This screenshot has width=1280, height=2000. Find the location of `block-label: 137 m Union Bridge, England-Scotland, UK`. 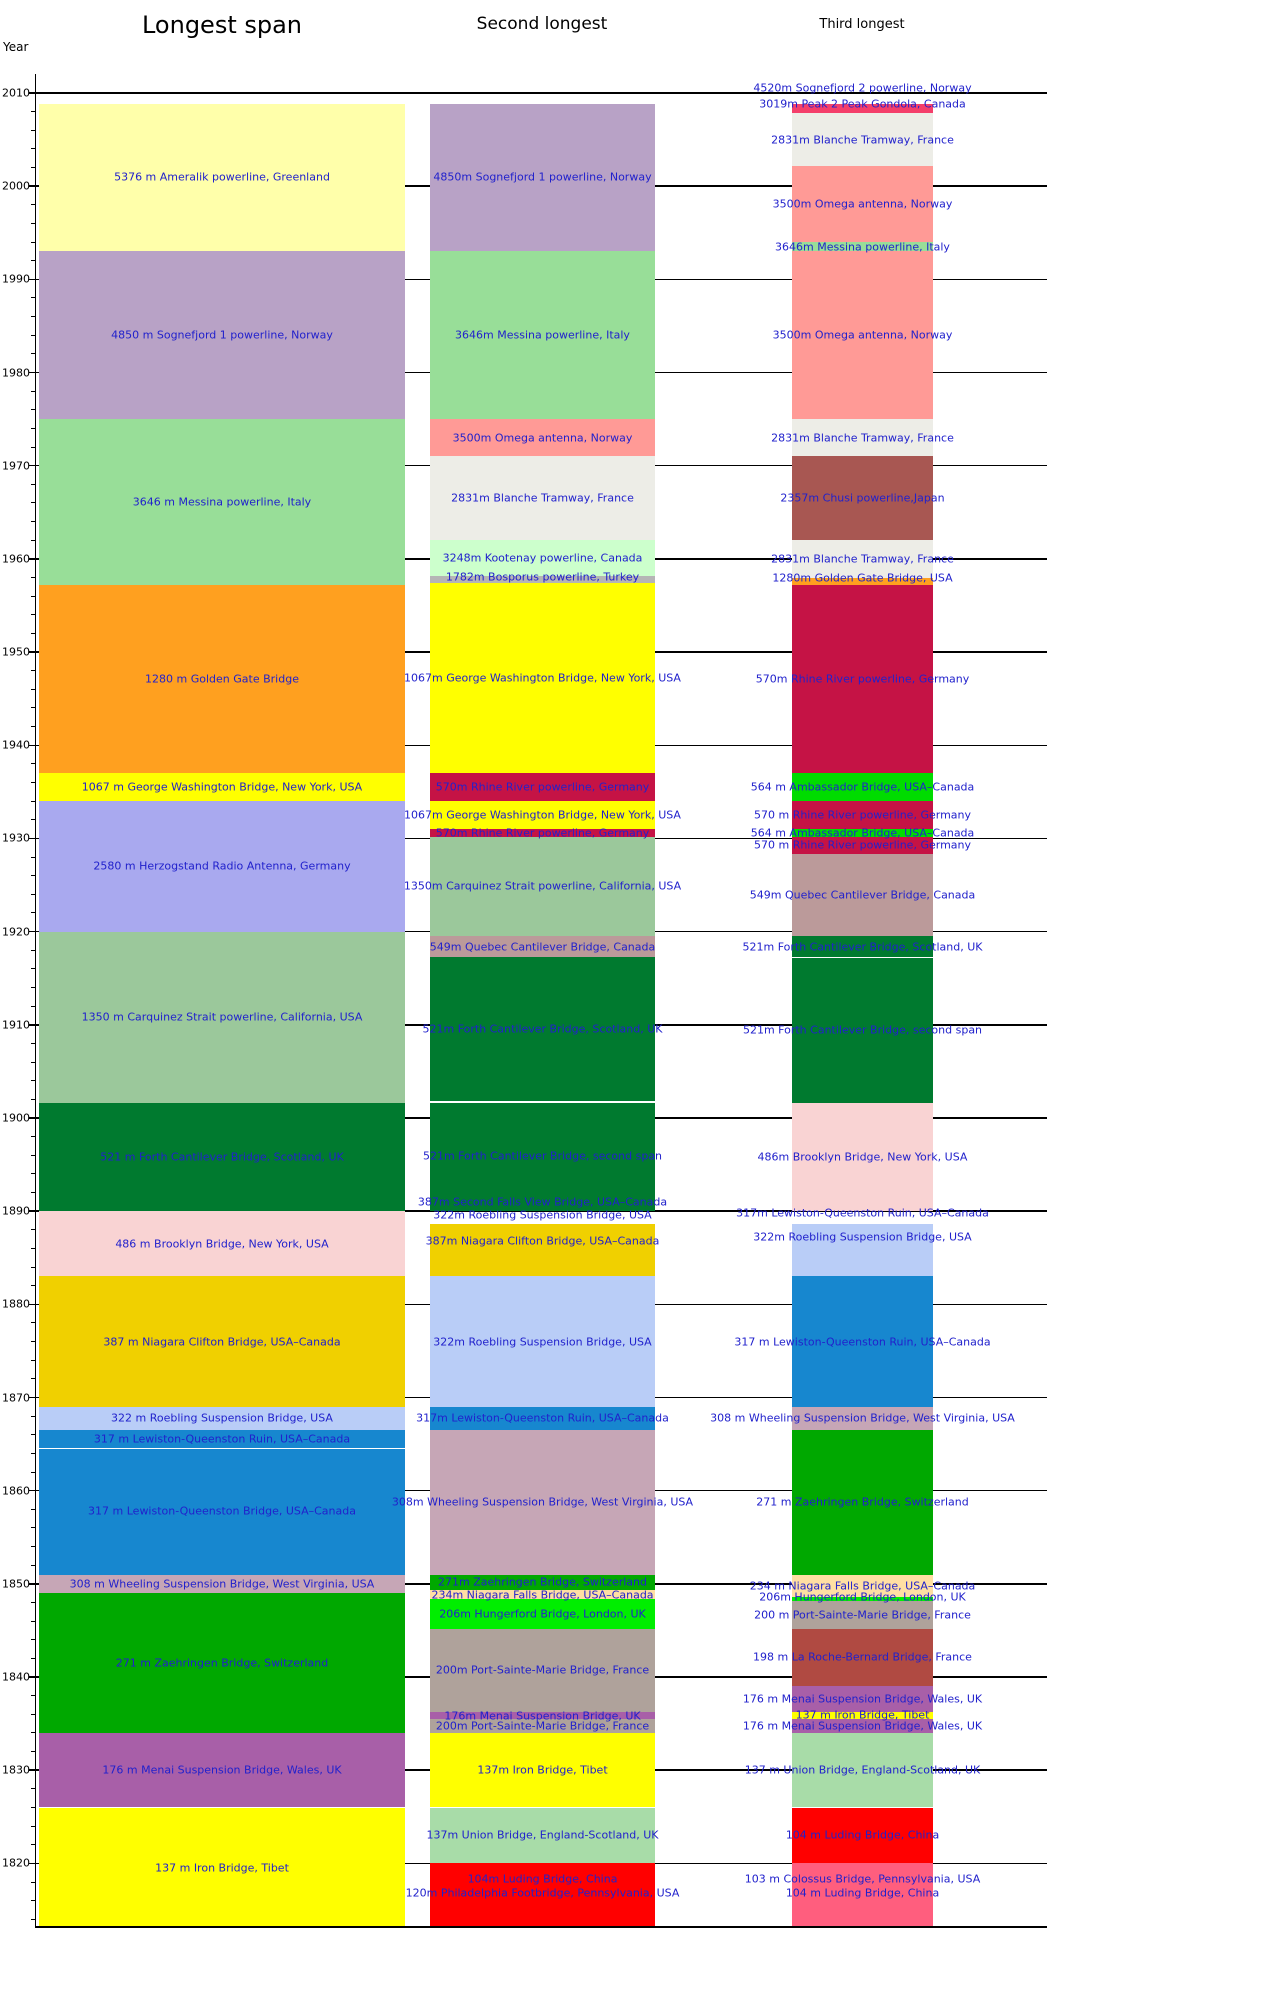

block-label: 137 m Union Bridge, England-Scotland, UK is located at coordinates (862, 1770).